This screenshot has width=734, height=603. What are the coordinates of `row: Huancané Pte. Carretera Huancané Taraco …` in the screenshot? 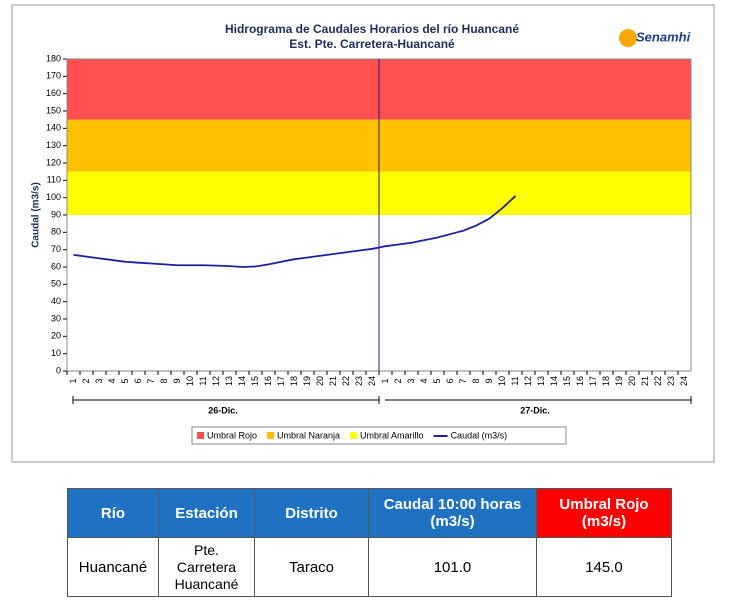 It's located at (369, 567).